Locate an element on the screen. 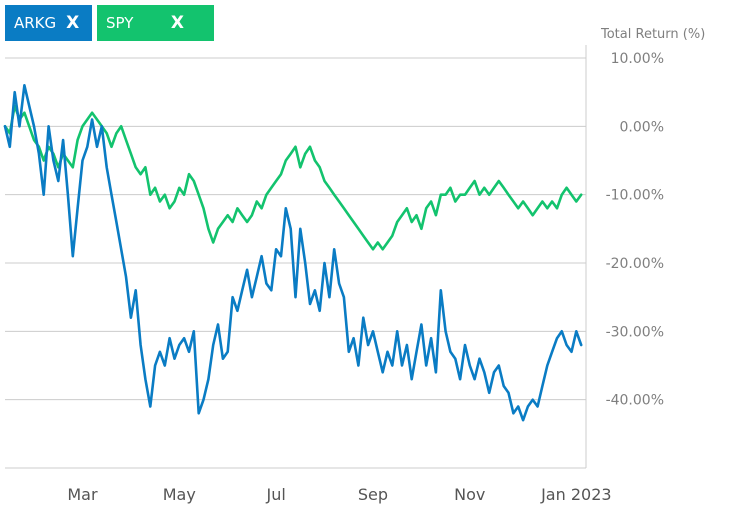 Image resolution: width=733 pixels, height=526 pixels. y-tick-label: -20.00% is located at coordinates (635, 264).